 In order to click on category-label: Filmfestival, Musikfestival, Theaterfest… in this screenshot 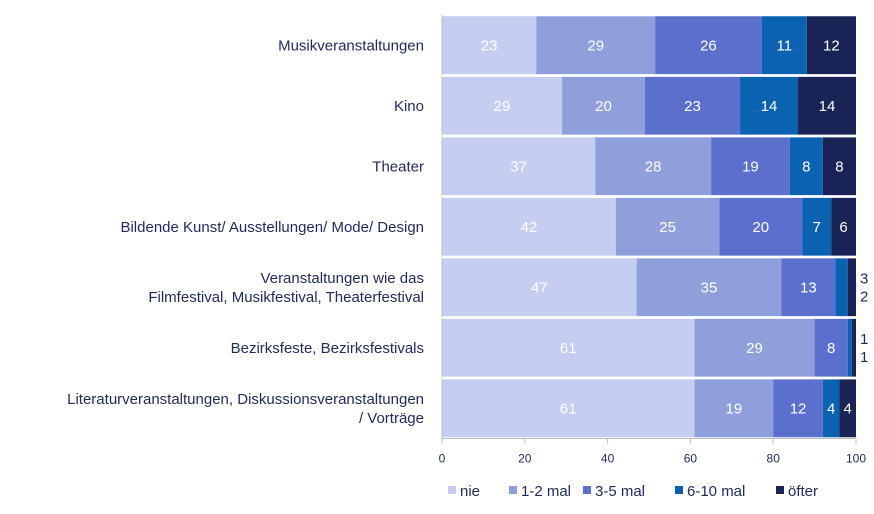, I will do `click(286, 297)`.